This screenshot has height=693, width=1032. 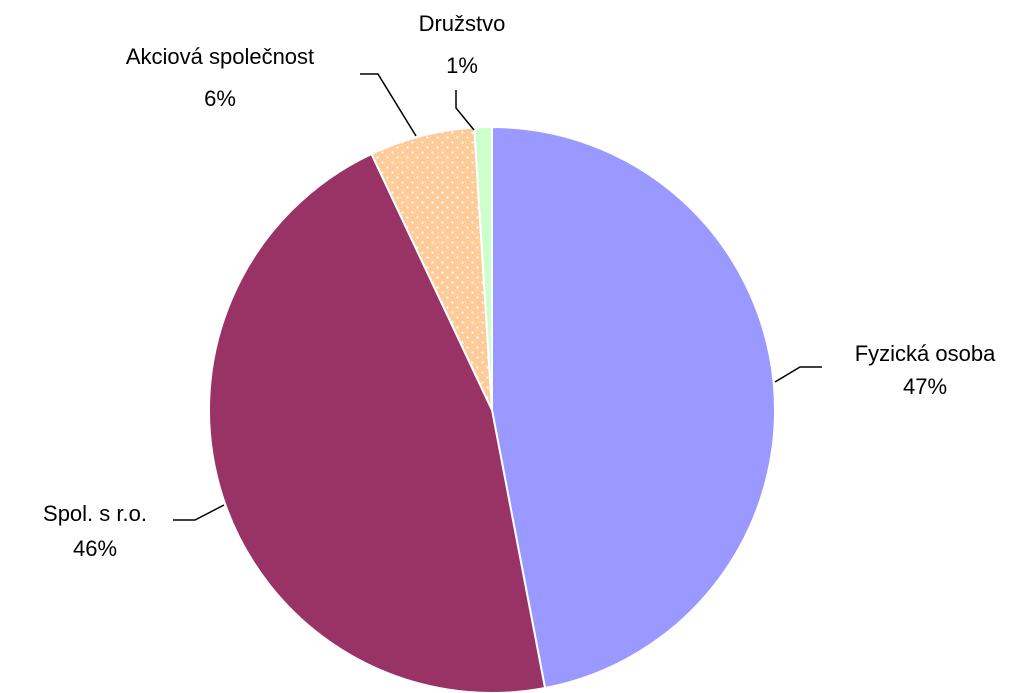 What do you see at coordinates (483, 268) in the screenshot?
I see `pie-slice` at bounding box center [483, 268].